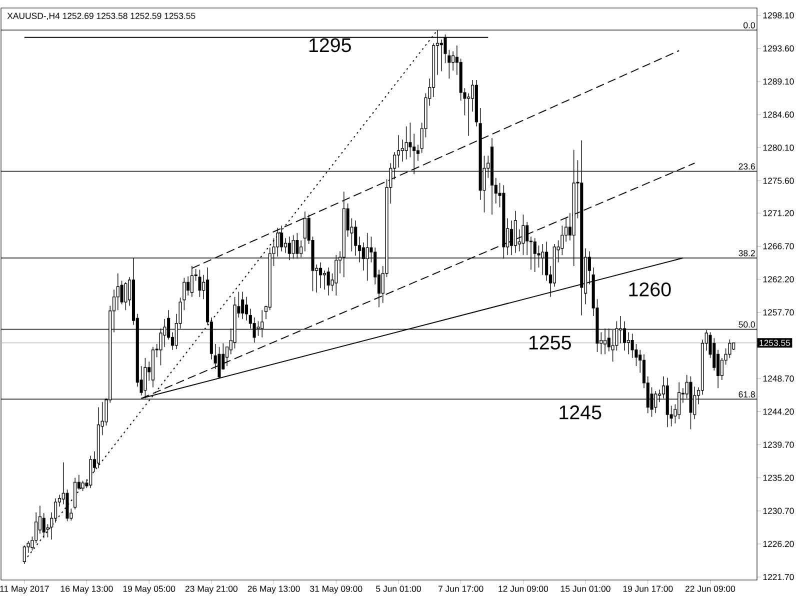 The width and height of the screenshot is (800, 600). I want to click on x-tick-label: 31 May 09:00, so click(336, 590).